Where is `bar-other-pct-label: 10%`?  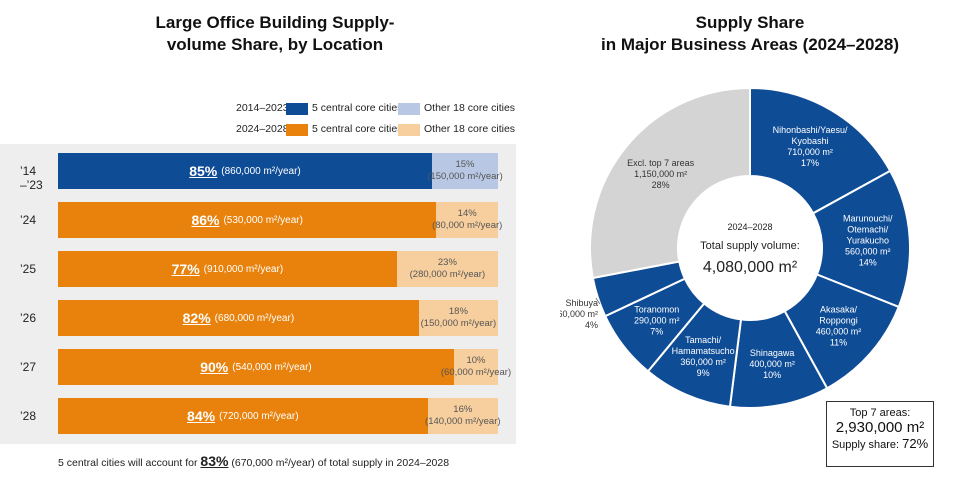 bar-other-pct-label: 10% is located at coordinates (476, 360).